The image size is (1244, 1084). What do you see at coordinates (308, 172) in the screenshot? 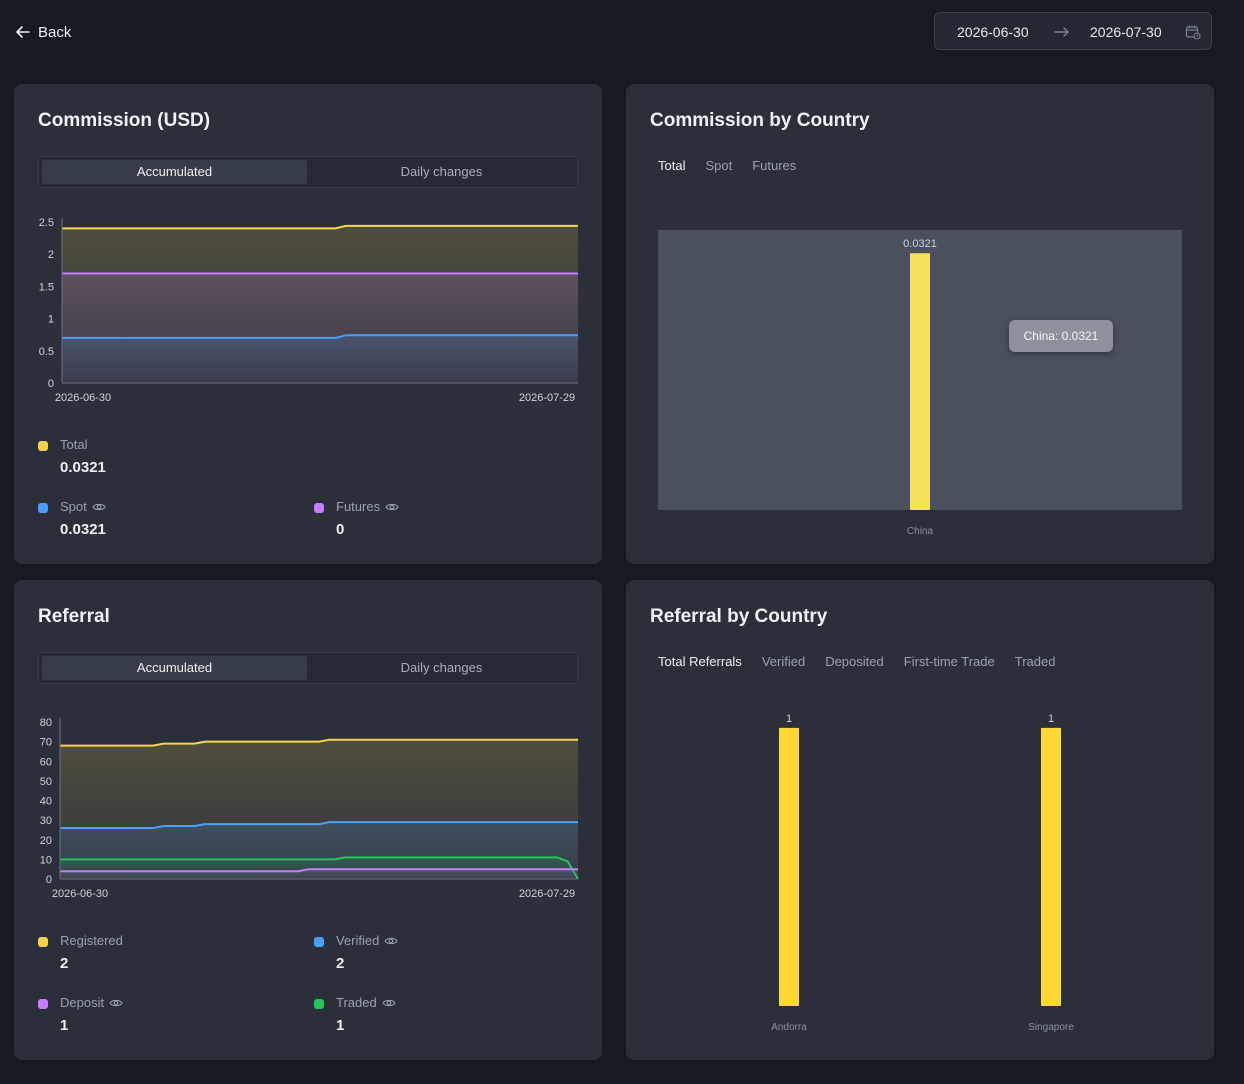
I see `commission-view-toggle: Accumulated Daily changes` at bounding box center [308, 172].